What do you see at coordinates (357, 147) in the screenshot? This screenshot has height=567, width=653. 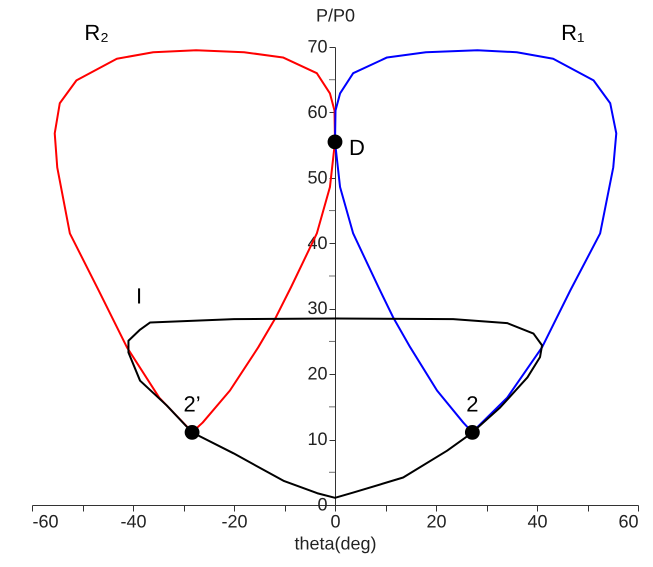 I see `annotation: D` at bounding box center [357, 147].